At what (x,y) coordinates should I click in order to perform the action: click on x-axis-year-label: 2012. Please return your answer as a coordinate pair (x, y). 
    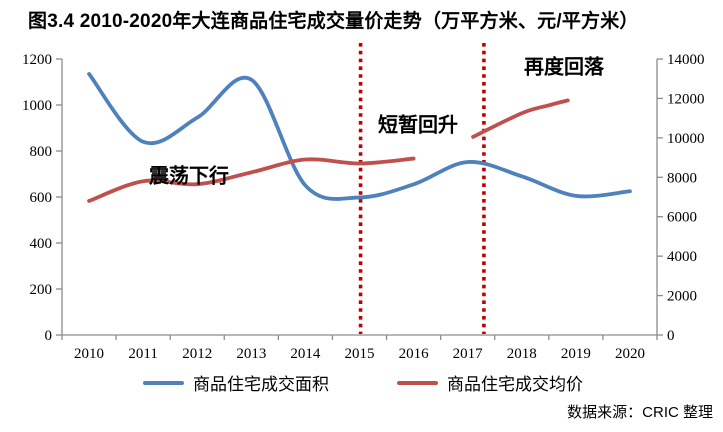
    Looking at the image, I should click on (197, 354).